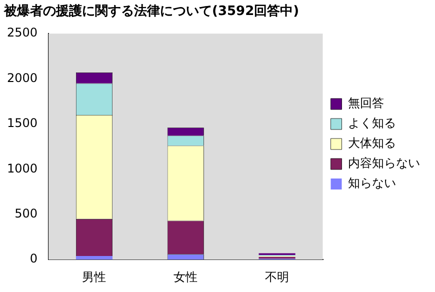 The height and width of the screenshot is (292, 435). Describe the element at coordinates (22, 168) in the screenshot. I see `y-tick-label: 1000` at that location.